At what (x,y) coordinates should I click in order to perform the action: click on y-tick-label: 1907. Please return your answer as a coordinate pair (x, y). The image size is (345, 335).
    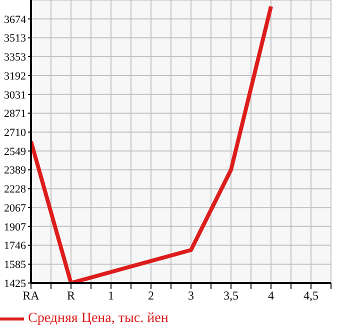
    Looking at the image, I should click on (15, 227).